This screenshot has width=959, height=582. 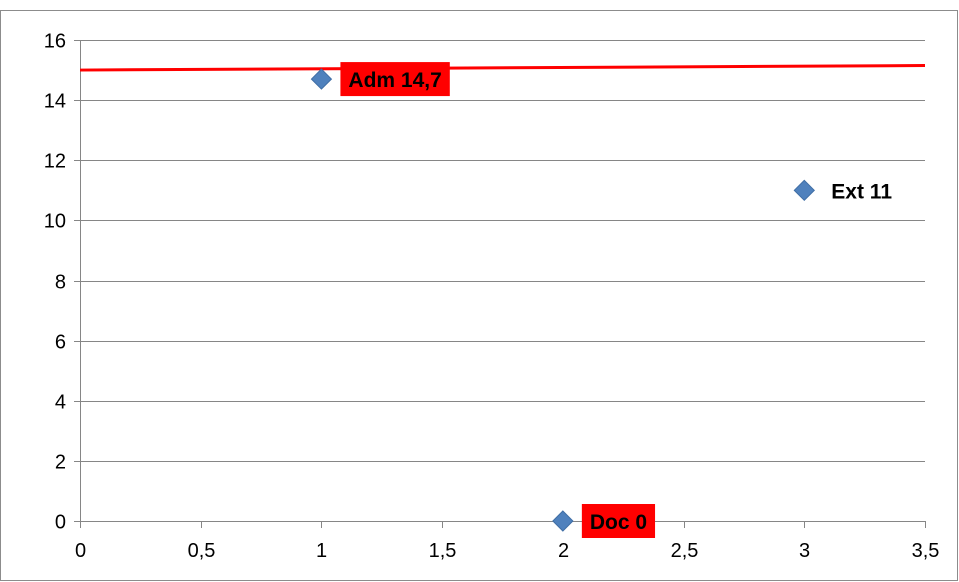 What do you see at coordinates (926, 551) in the screenshot?
I see `x-tick-label: 3,5` at bounding box center [926, 551].